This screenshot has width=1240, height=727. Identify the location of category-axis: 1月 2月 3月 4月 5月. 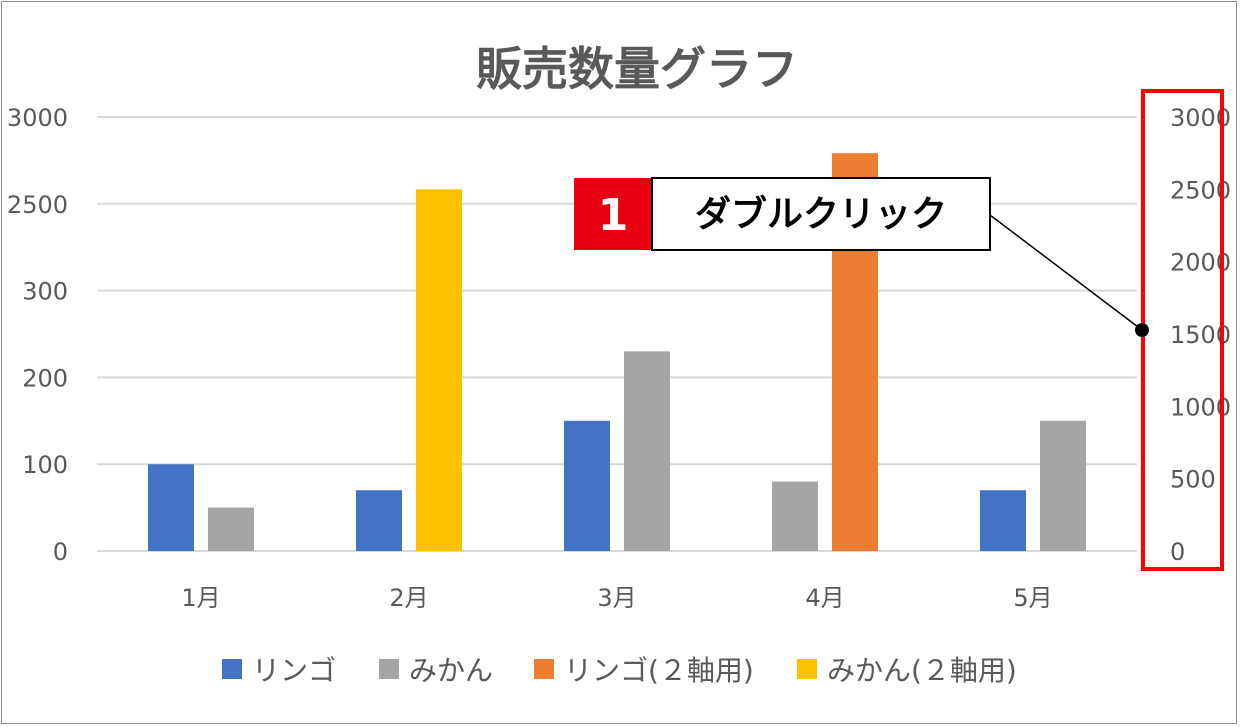
(616, 598).